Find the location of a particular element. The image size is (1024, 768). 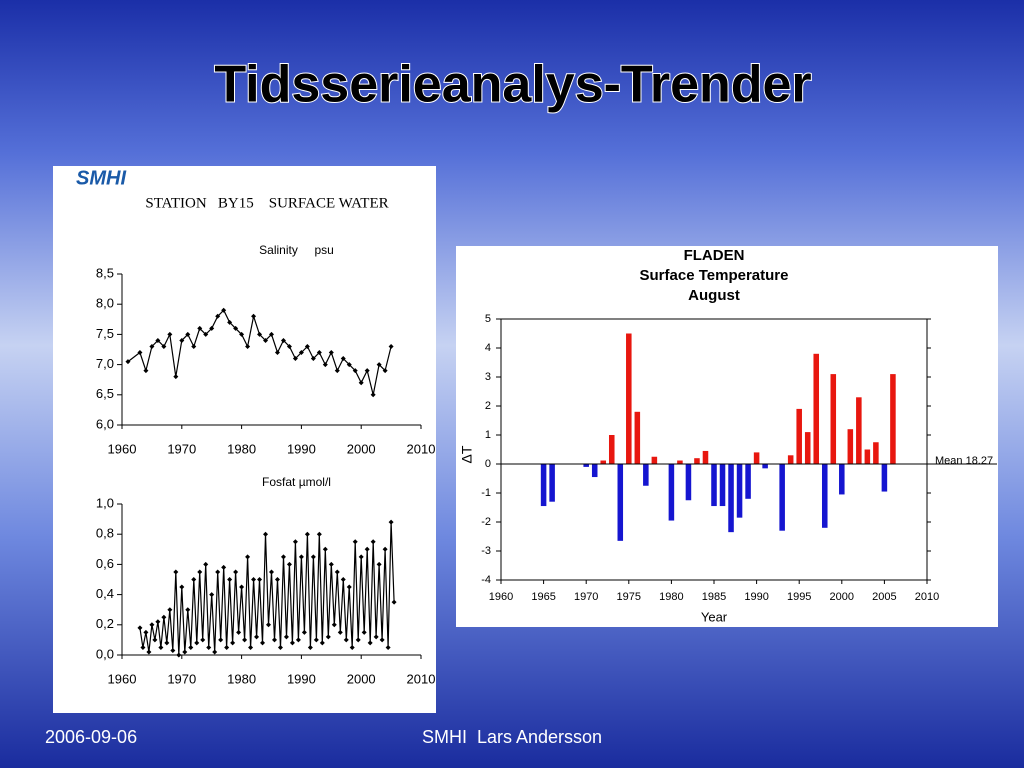

chart-title: Salinity psu is located at coordinates (296, 250).